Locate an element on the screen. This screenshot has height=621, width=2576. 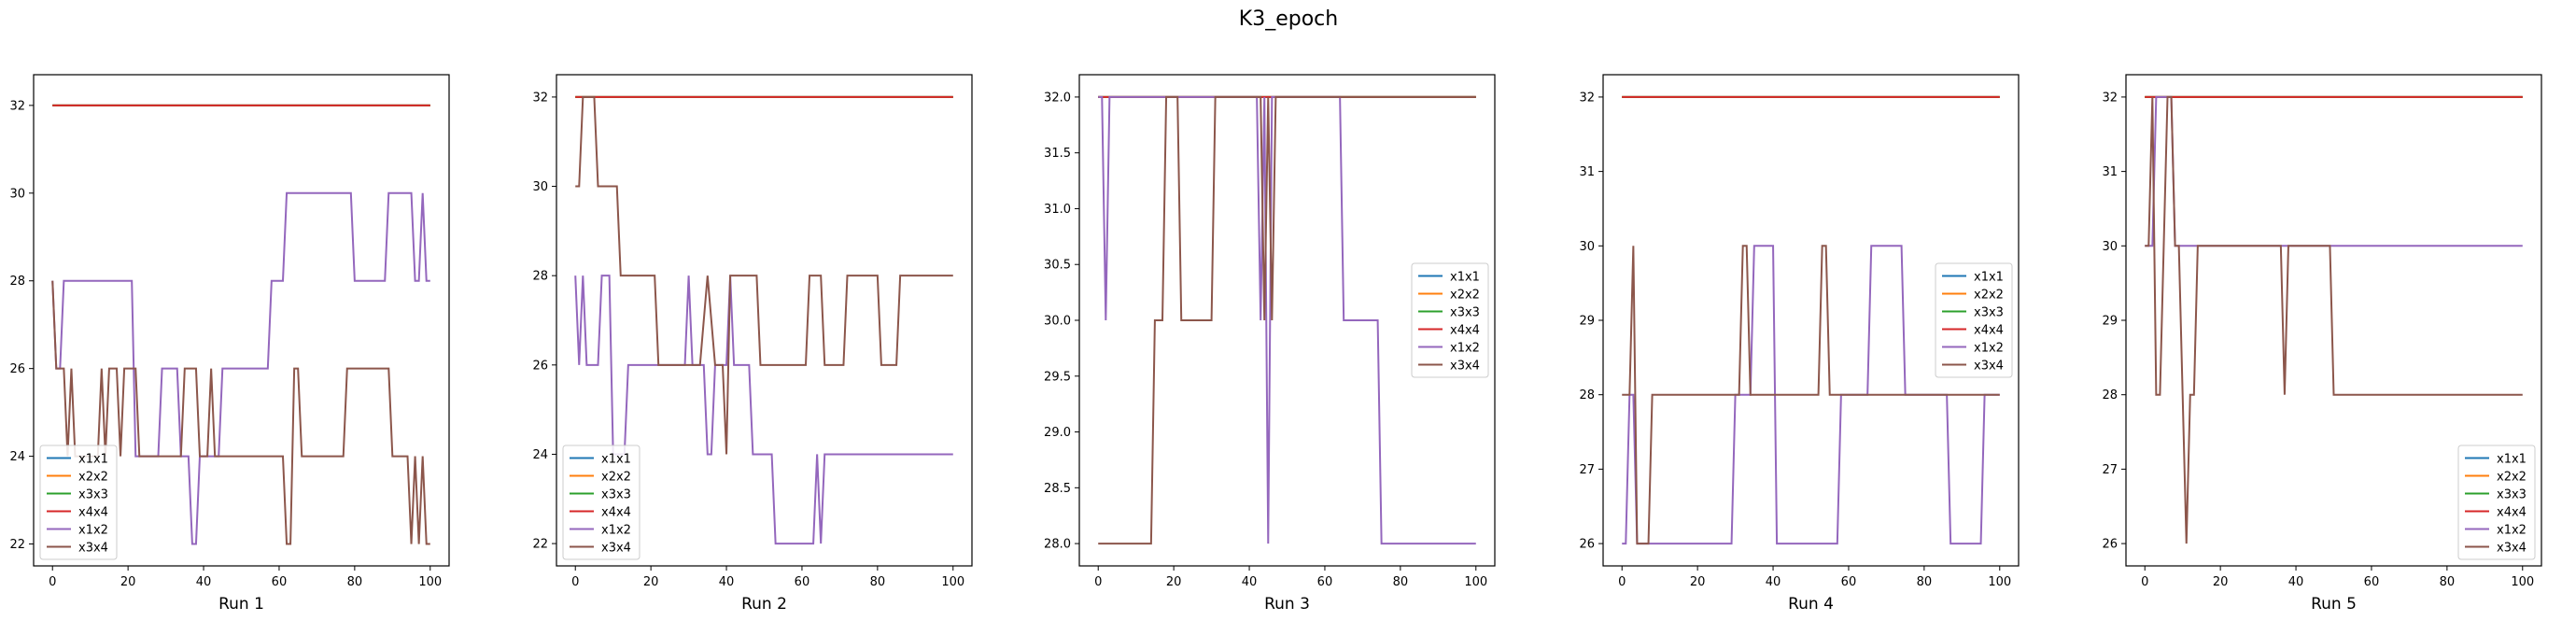
y-tick-label: 29.5 is located at coordinates (1057, 377).